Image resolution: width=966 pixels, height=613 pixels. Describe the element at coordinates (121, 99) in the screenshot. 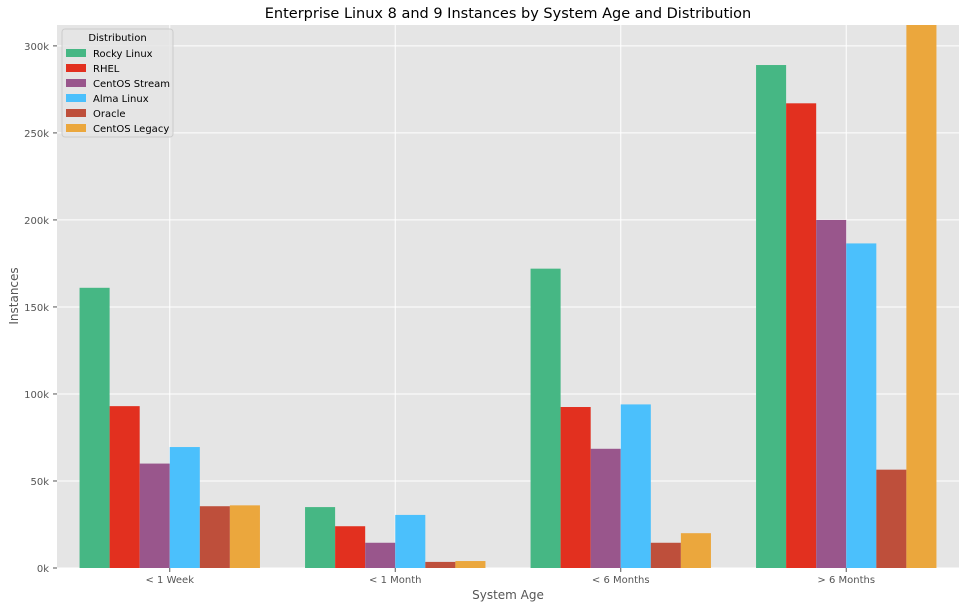

I see `legend-label: Alma Linux` at that location.